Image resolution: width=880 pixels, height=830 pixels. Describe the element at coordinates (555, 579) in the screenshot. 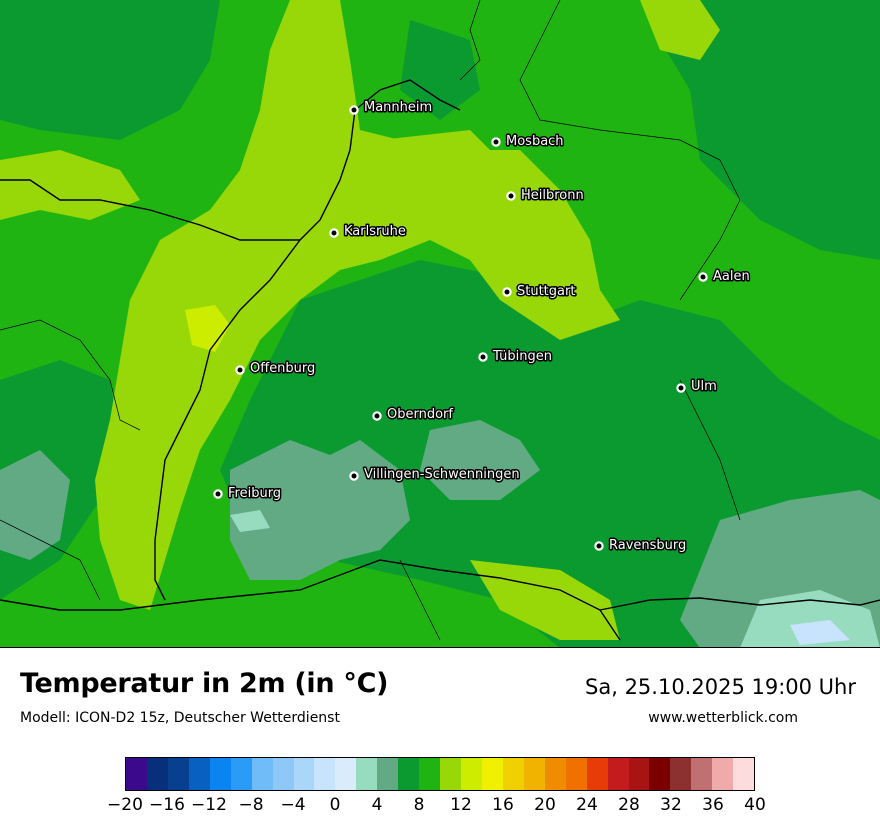

I see `coldest-zones` at that location.